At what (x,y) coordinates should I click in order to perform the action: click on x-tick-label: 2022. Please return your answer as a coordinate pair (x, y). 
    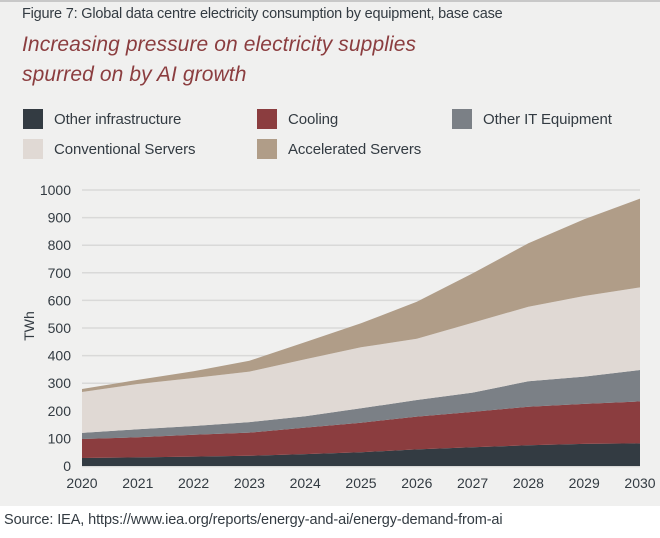
    Looking at the image, I should click on (193, 483).